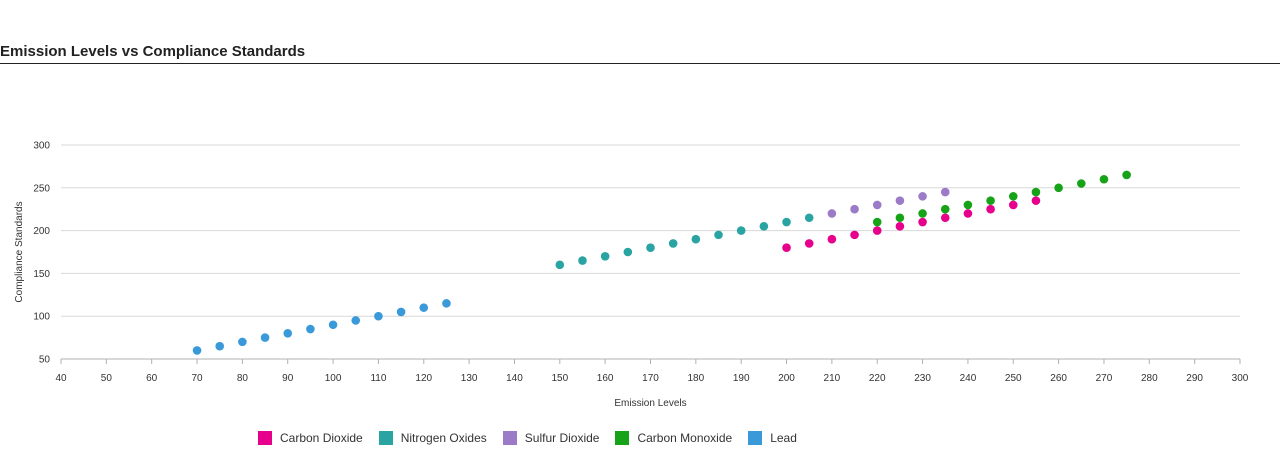  I want to click on x-tick-label: 170, so click(650, 378).